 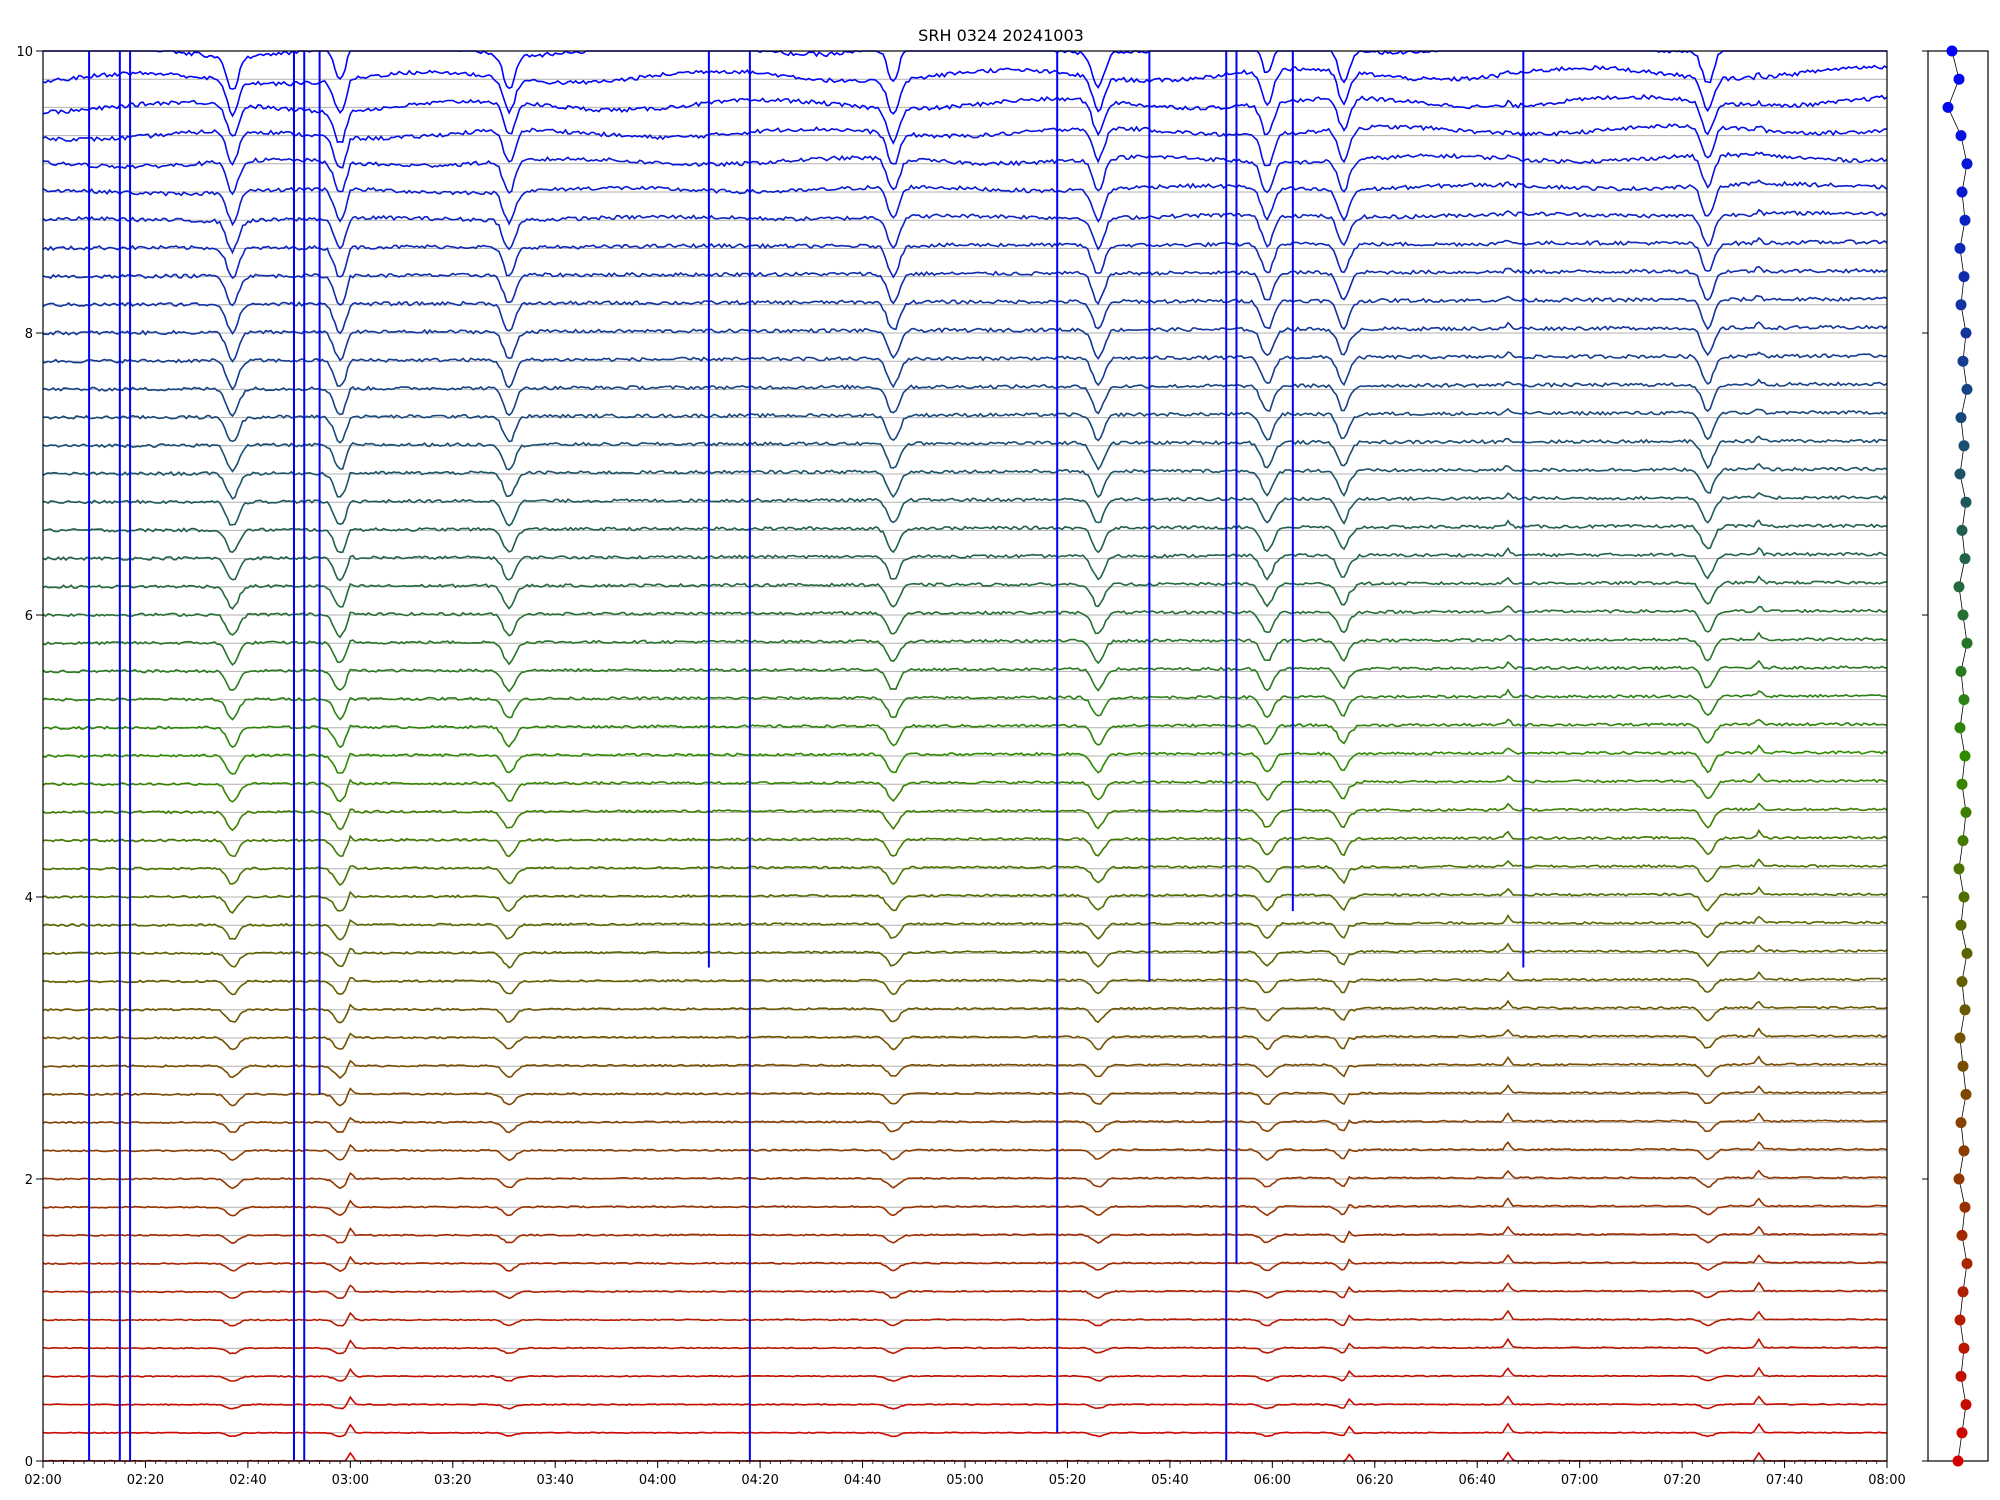 What do you see at coordinates (1169, 1480) in the screenshot?
I see `x-tick-label: 05:40` at bounding box center [1169, 1480].